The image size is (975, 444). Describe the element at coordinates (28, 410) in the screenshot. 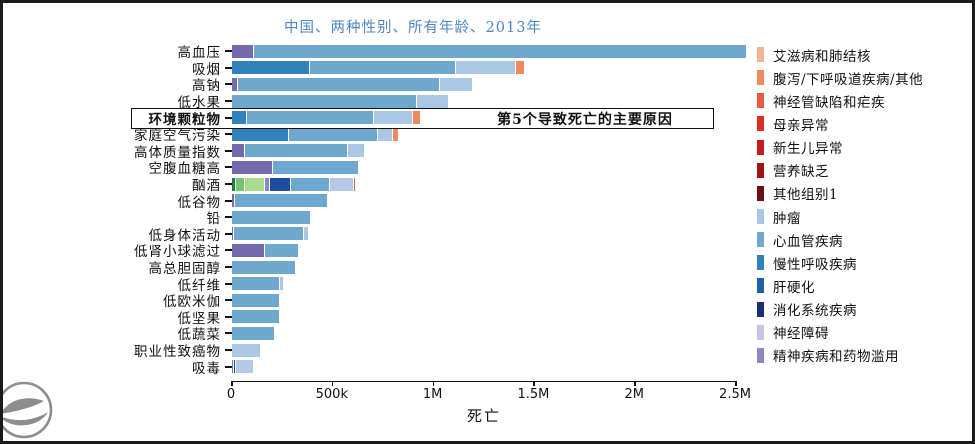

I see `ihme-logo-icon` at that location.